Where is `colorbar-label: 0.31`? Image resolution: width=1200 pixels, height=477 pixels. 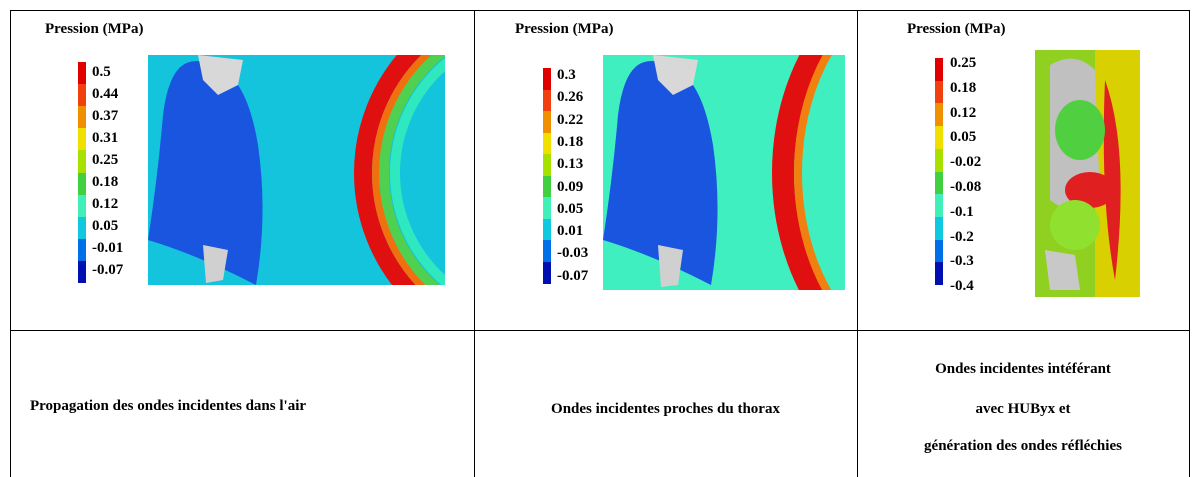 colorbar-label: 0.31 is located at coordinates (105, 138).